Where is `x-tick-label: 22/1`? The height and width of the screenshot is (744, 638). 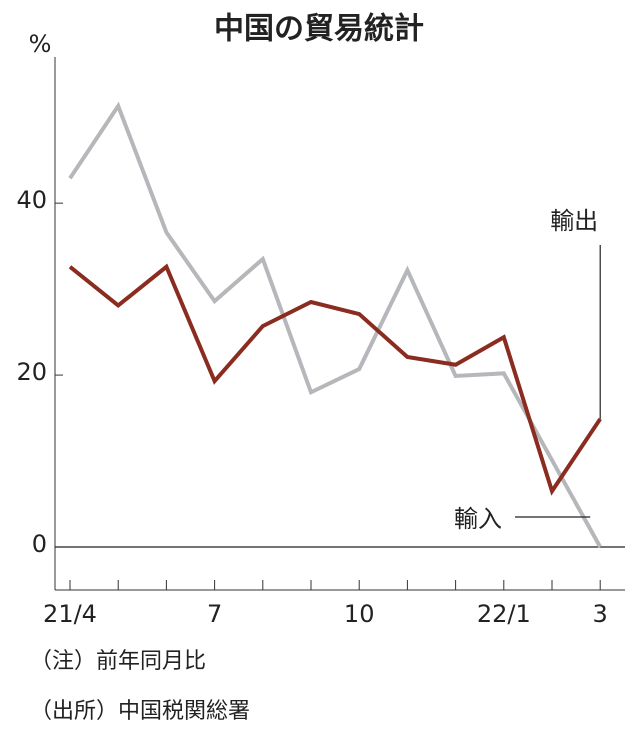 x-tick-label: 22/1 is located at coordinates (504, 614).